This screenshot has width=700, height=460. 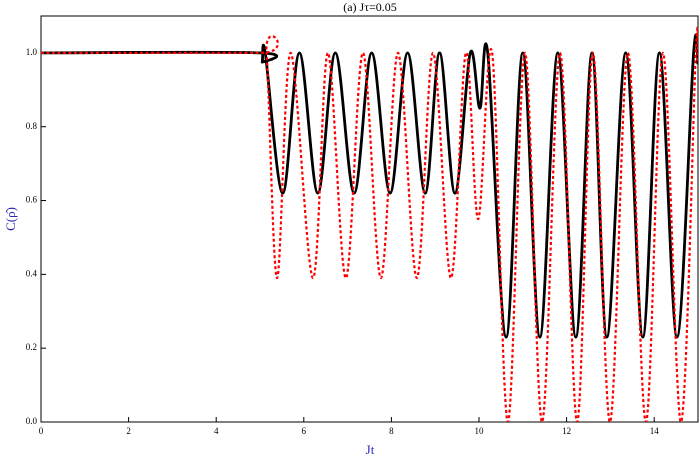 I want to click on x-tick-label: 10, so click(x=480, y=431).